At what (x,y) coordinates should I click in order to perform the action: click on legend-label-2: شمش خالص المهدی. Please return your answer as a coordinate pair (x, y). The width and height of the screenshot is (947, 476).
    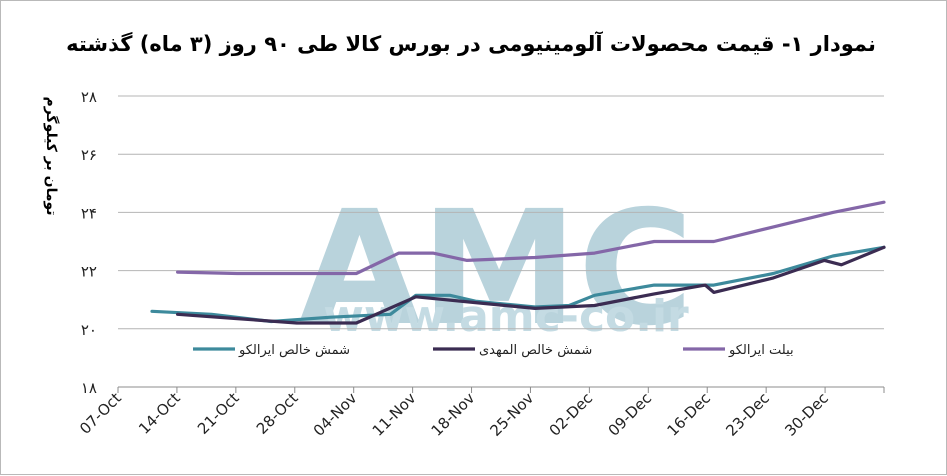
    Looking at the image, I should click on (535, 350).